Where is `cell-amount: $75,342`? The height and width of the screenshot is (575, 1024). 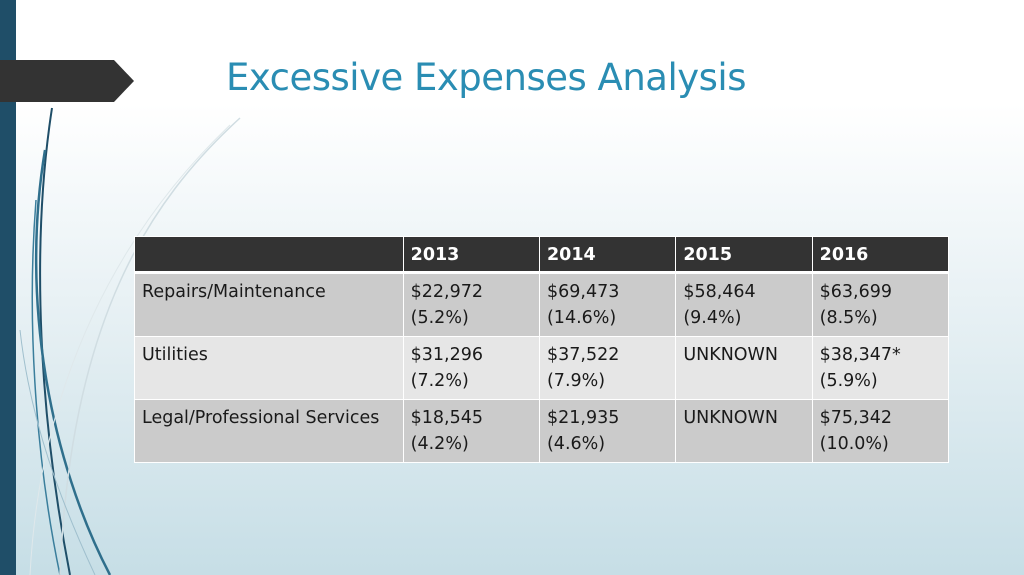
cell-amount: $75,342 is located at coordinates (856, 418).